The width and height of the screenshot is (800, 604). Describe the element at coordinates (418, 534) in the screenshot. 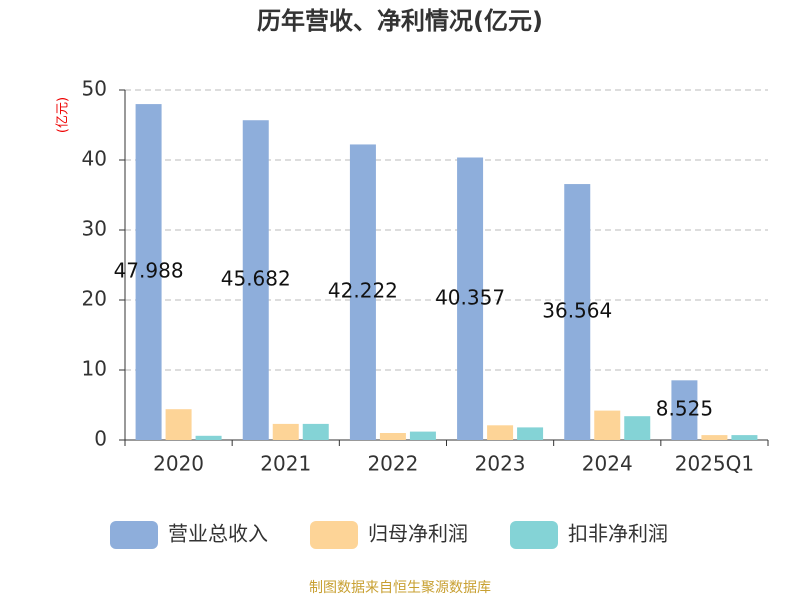

I see `legend-label: 归母净利润` at that location.